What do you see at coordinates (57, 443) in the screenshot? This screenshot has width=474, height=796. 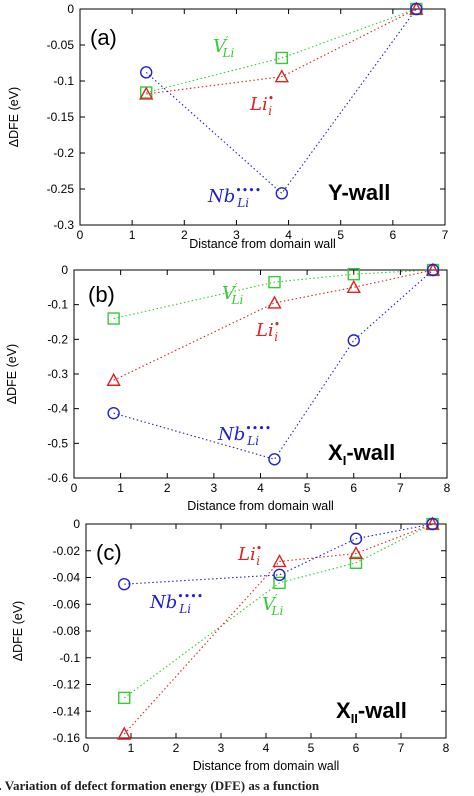 I see `y-tick-label: -0.5` at bounding box center [57, 443].